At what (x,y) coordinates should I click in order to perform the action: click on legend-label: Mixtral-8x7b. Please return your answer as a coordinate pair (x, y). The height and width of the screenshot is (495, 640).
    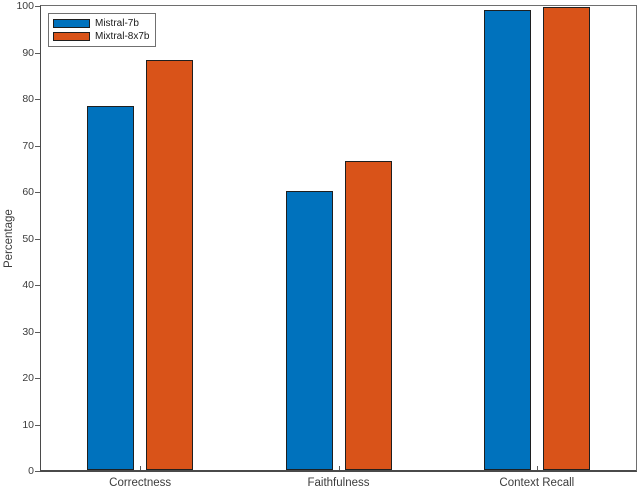
    Looking at the image, I should click on (122, 36).